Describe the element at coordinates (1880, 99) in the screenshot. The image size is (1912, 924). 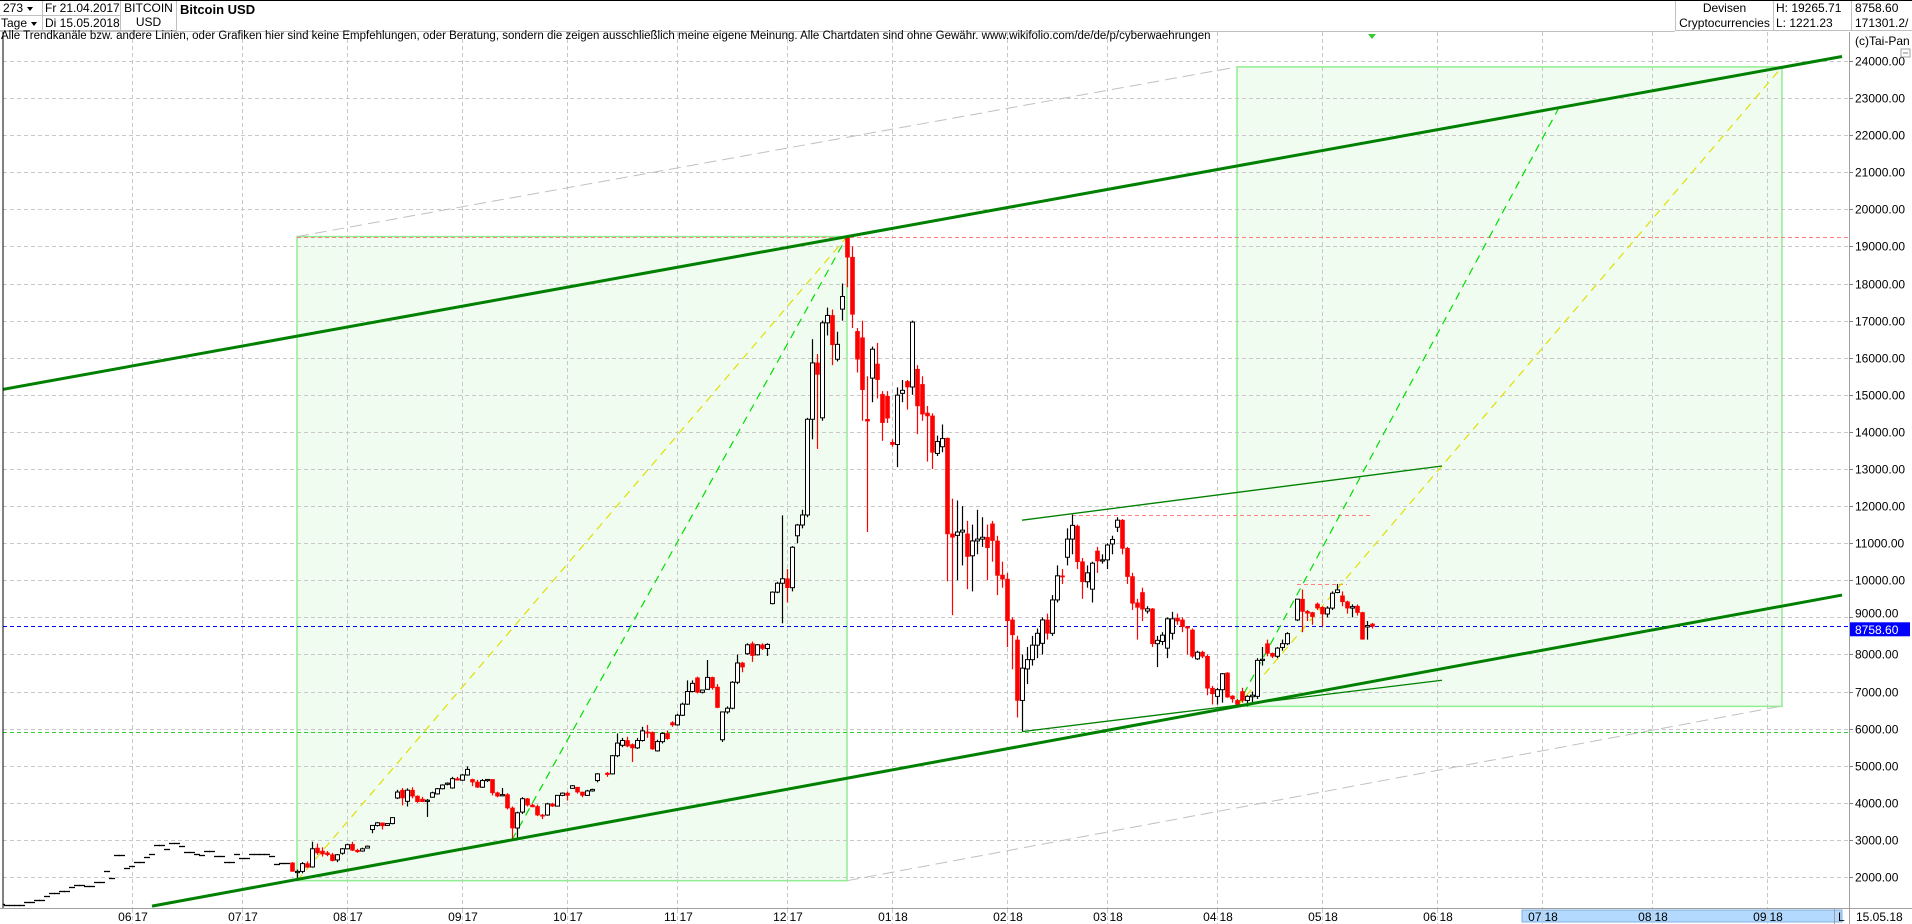
I see `y-tick-label: 23000.00` at that location.